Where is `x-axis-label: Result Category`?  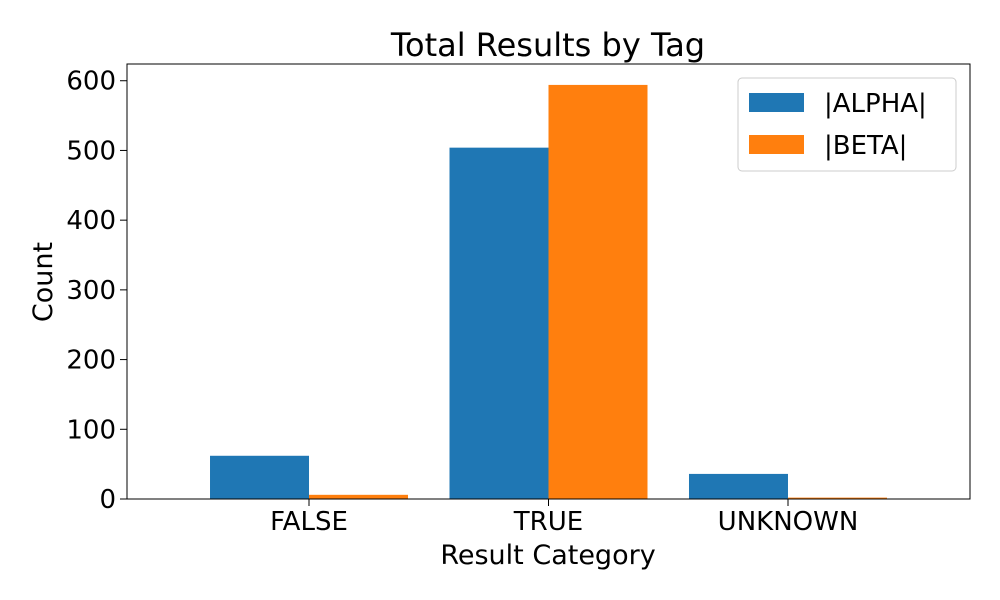
x-axis-label: Result Category is located at coordinates (547, 555).